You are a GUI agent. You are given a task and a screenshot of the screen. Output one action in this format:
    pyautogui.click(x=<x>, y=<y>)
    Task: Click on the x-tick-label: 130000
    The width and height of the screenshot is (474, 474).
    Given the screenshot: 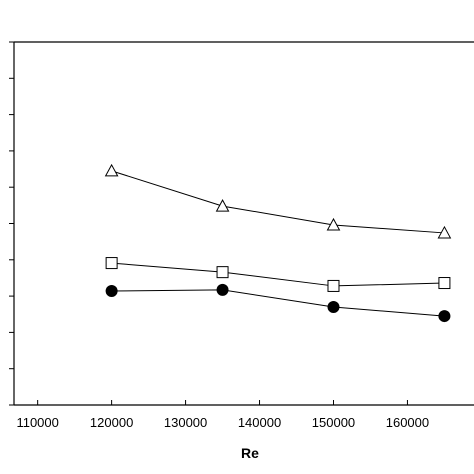 What is the action you would take?
    pyautogui.click(x=185, y=422)
    